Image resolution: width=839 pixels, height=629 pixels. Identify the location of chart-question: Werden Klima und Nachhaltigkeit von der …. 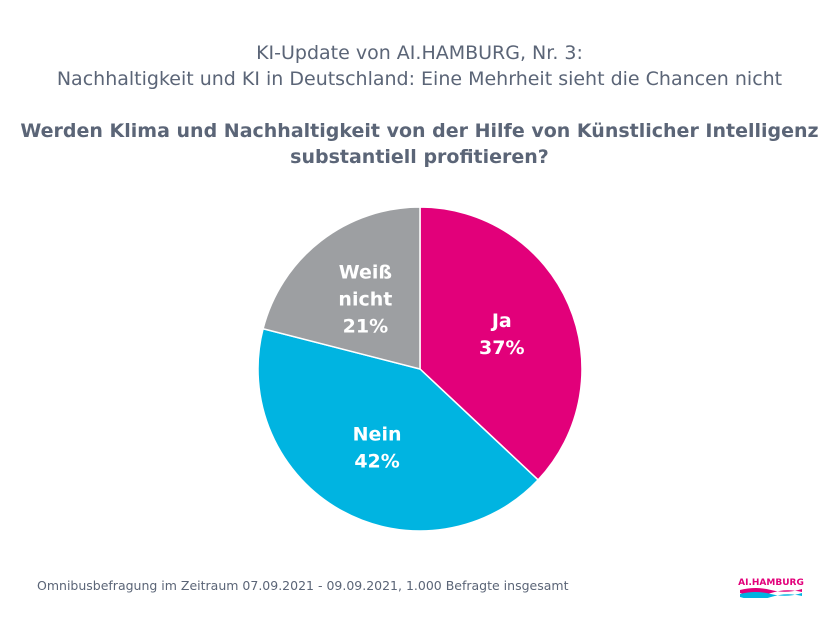
(419, 144).